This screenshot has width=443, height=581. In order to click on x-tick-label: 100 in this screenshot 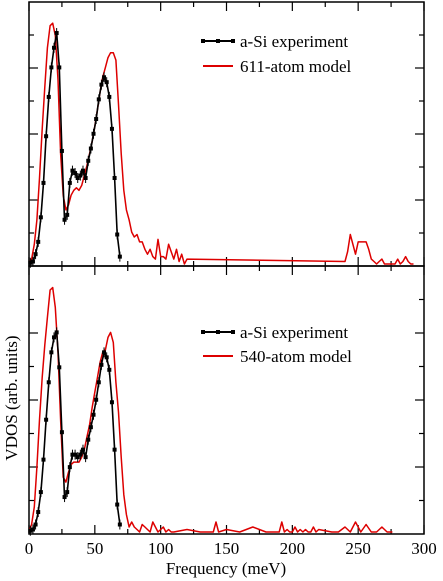, I will do `click(161, 548)`.